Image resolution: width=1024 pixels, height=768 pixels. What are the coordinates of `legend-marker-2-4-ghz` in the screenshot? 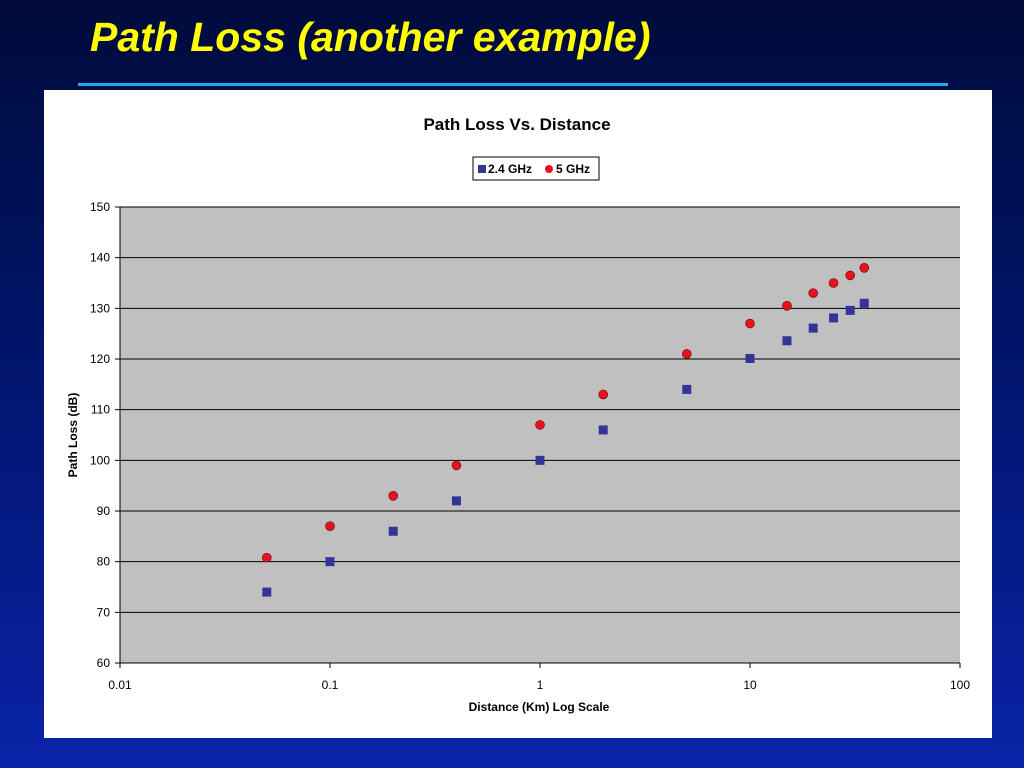 It's located at (482, 169).